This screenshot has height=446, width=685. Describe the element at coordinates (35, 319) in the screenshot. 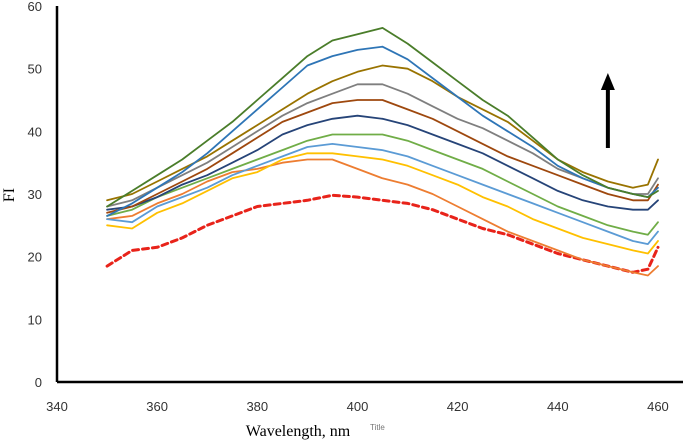

I see `y-tick-label: 10` at that location.